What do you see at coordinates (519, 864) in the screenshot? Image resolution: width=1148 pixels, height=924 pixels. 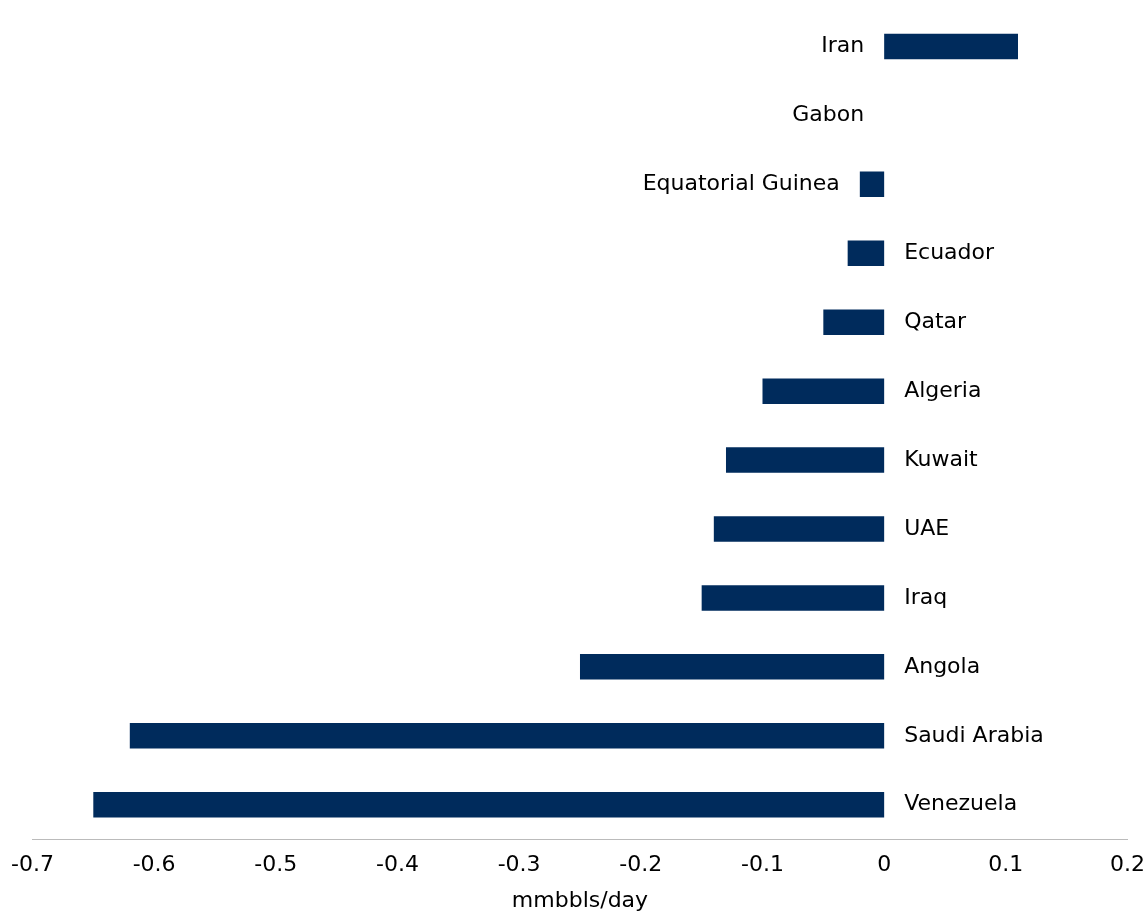 I see `x-tick-label: -0.3` at bounding box center [519, 864].